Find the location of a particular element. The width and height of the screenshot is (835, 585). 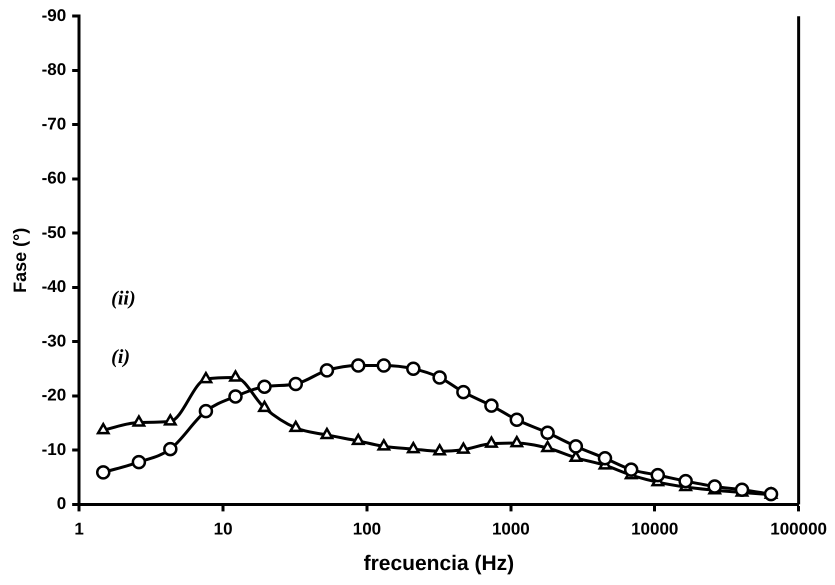

y-tick-label: -50 is located at coordinates (54, 232).